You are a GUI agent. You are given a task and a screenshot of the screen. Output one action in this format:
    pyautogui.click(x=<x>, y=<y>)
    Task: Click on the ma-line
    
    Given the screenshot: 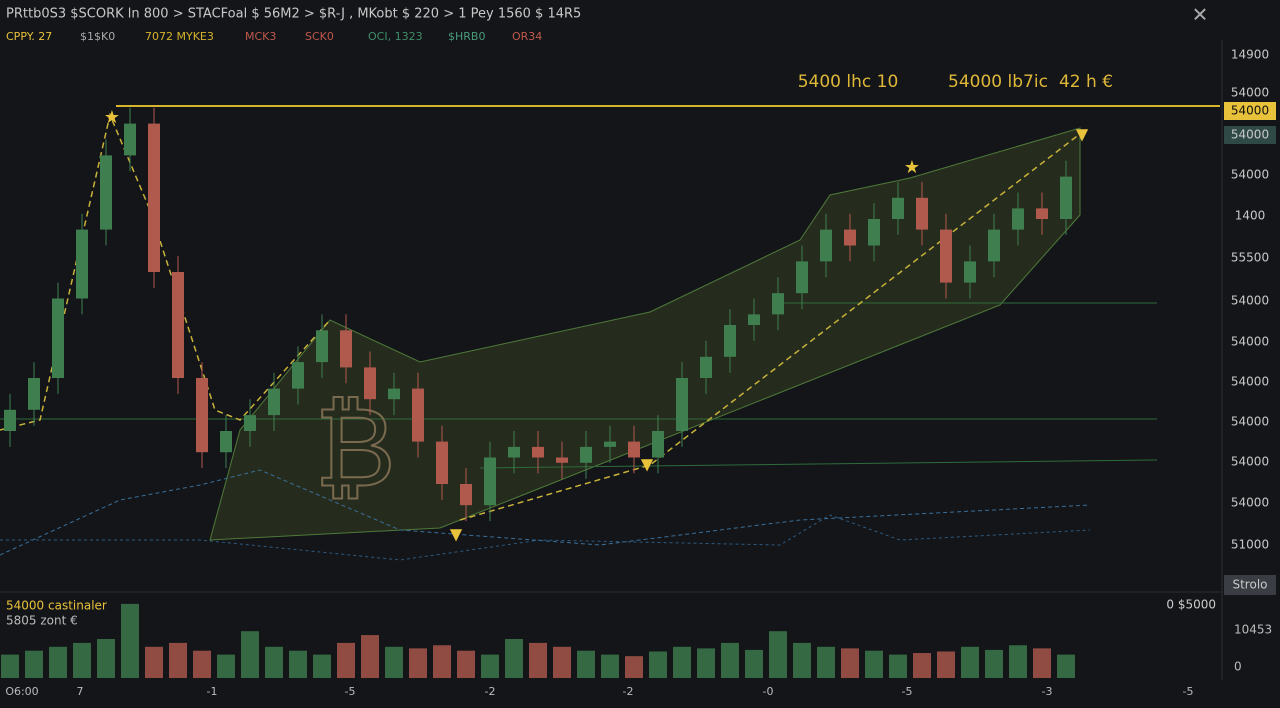 What is the action you would take?
    pyautogui.click(x=545, y=512)
    